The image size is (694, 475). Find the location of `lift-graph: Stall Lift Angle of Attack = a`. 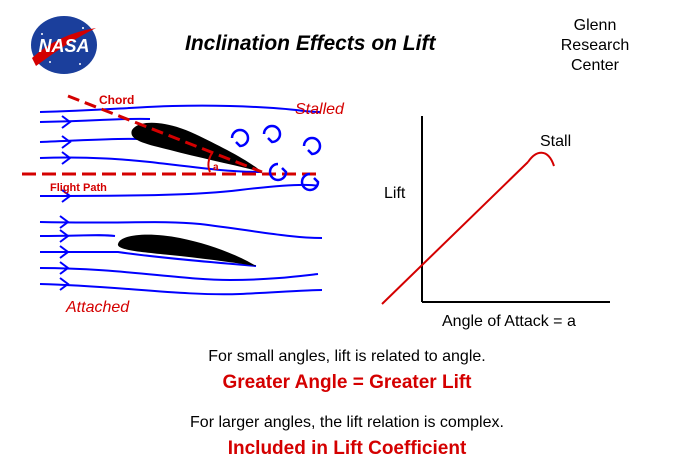

lift-graph: Stall Lift Angle of Attack = a is located at coordinates (495, 223).